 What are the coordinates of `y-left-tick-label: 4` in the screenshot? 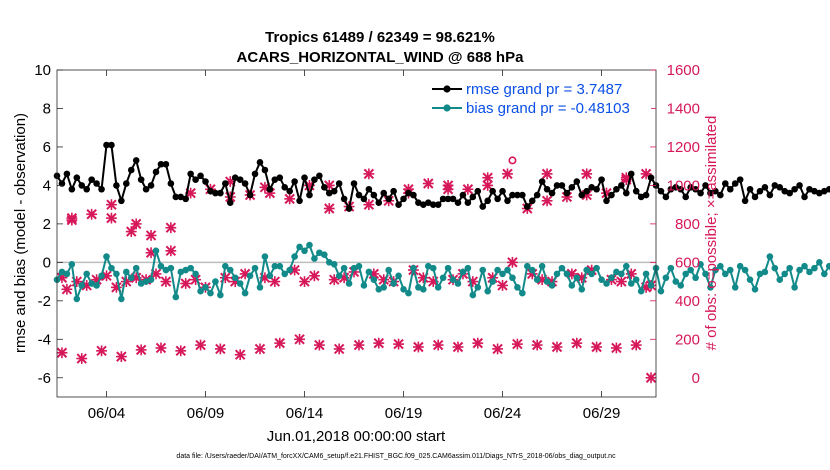 It's located at (47, 185).